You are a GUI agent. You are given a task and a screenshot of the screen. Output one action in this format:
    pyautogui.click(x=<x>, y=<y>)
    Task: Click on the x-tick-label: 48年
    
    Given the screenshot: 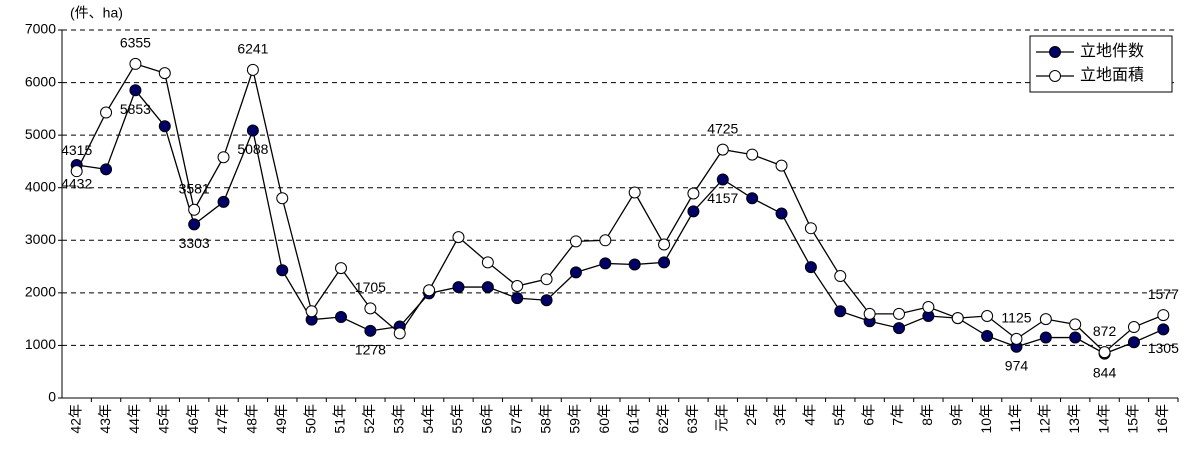 What is the action you would take?
    pyautogui.click(x=252, y=419)
    